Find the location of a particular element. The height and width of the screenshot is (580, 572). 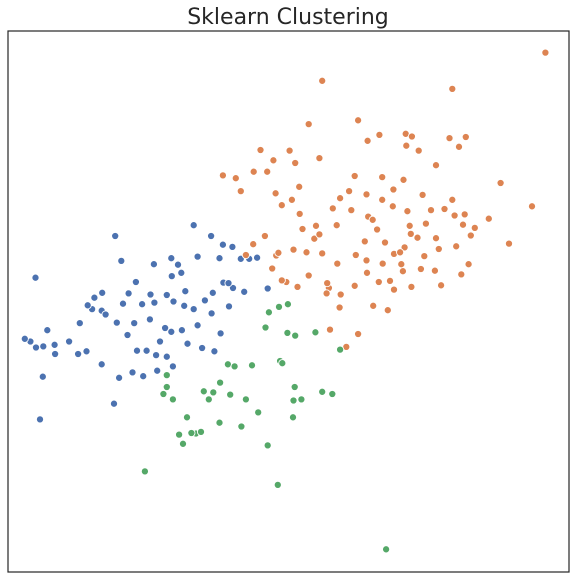

chart-title: Sklearn Clustering is located at coordinates (288, 17).